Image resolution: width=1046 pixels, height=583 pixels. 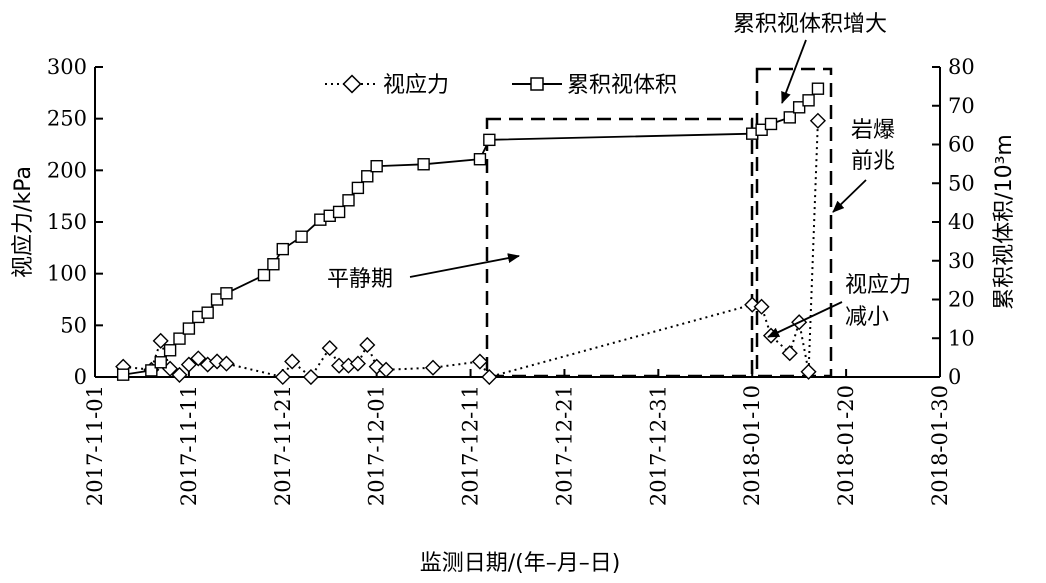 I want to click on legend-volume-label: 累积视体积, so click(x=622, y=85).